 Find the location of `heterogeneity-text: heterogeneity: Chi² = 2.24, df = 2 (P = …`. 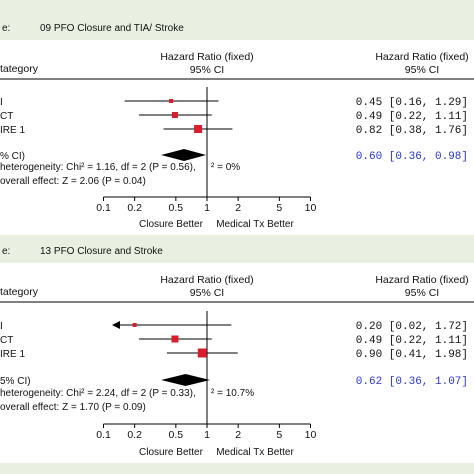

heterogeneity-text: heterogeneity: Chi² = 2.24, df = 2 (P = … is located at coordinates (98, 393).